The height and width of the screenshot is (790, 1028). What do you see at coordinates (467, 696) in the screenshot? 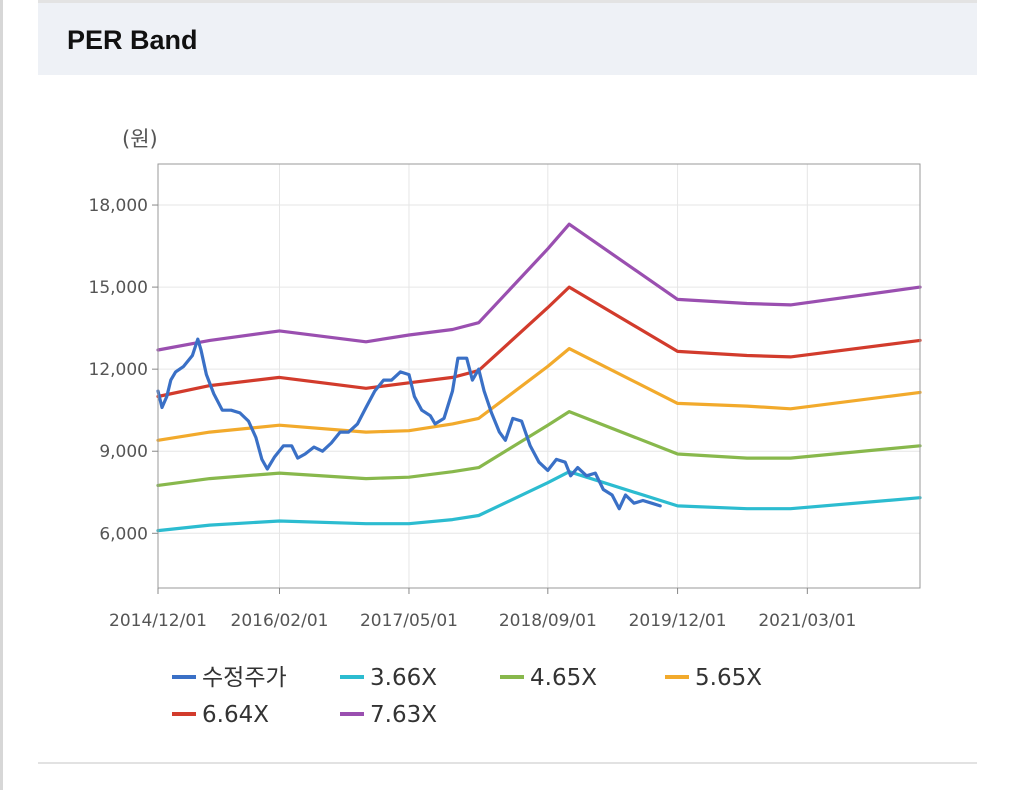
I see `legend: 수정주가 3.66X 4.65X 5.65X 6.64X 7.63X` at bounding box center [467, 696].